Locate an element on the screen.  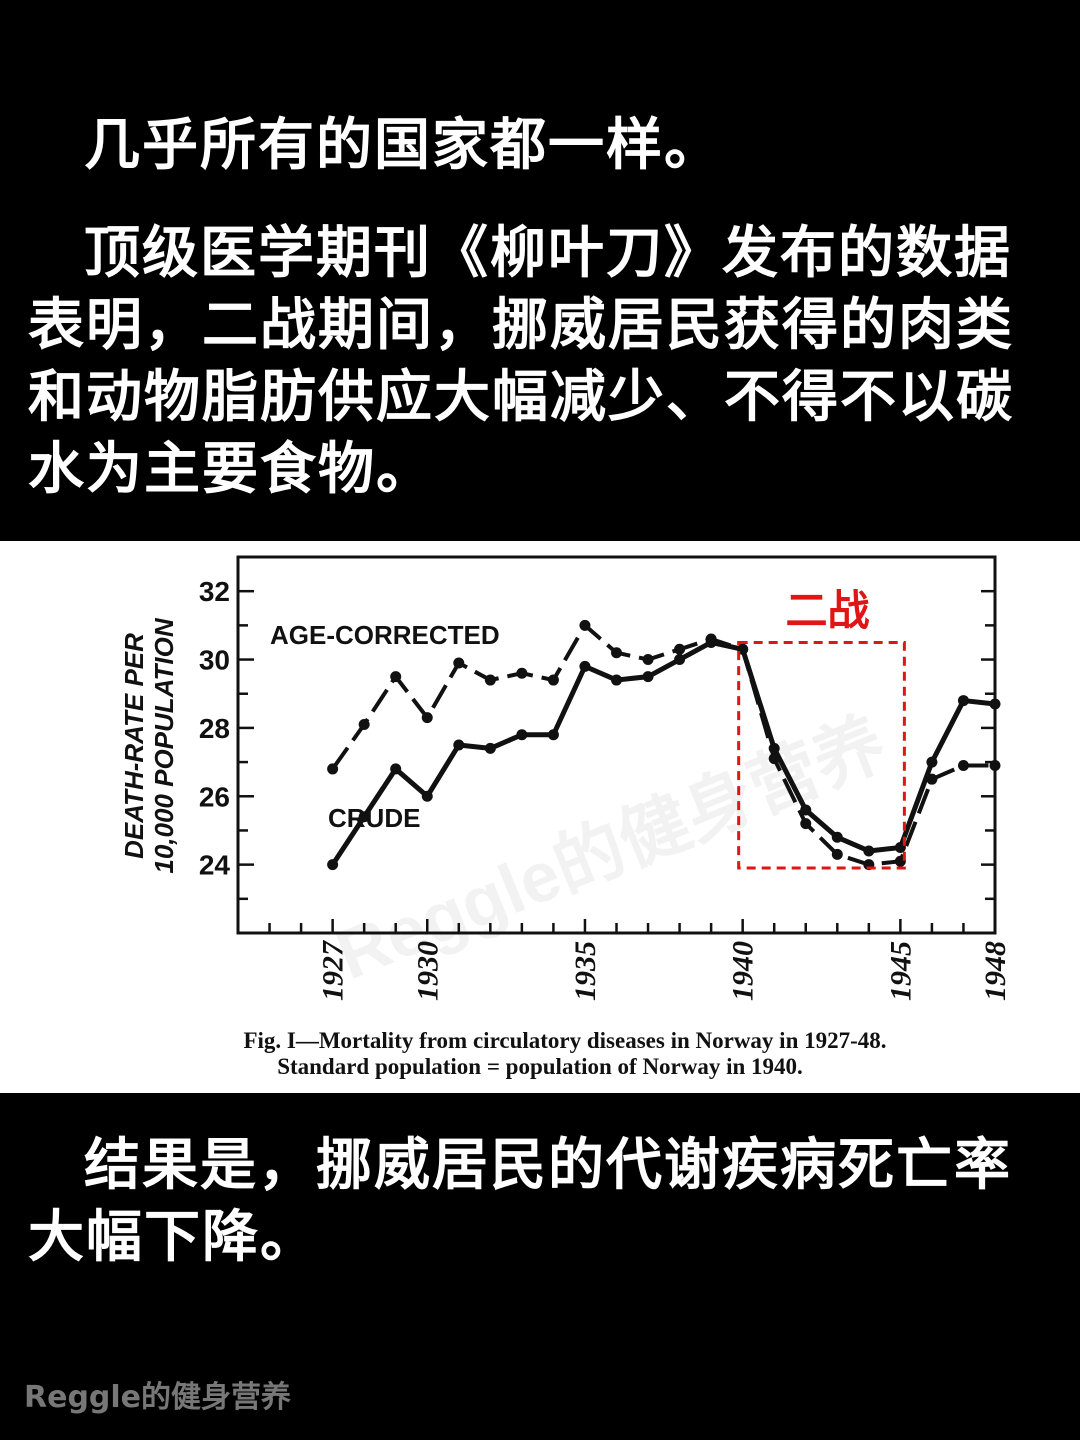
series-line-age-corrected is located at coordinates (662, 745).